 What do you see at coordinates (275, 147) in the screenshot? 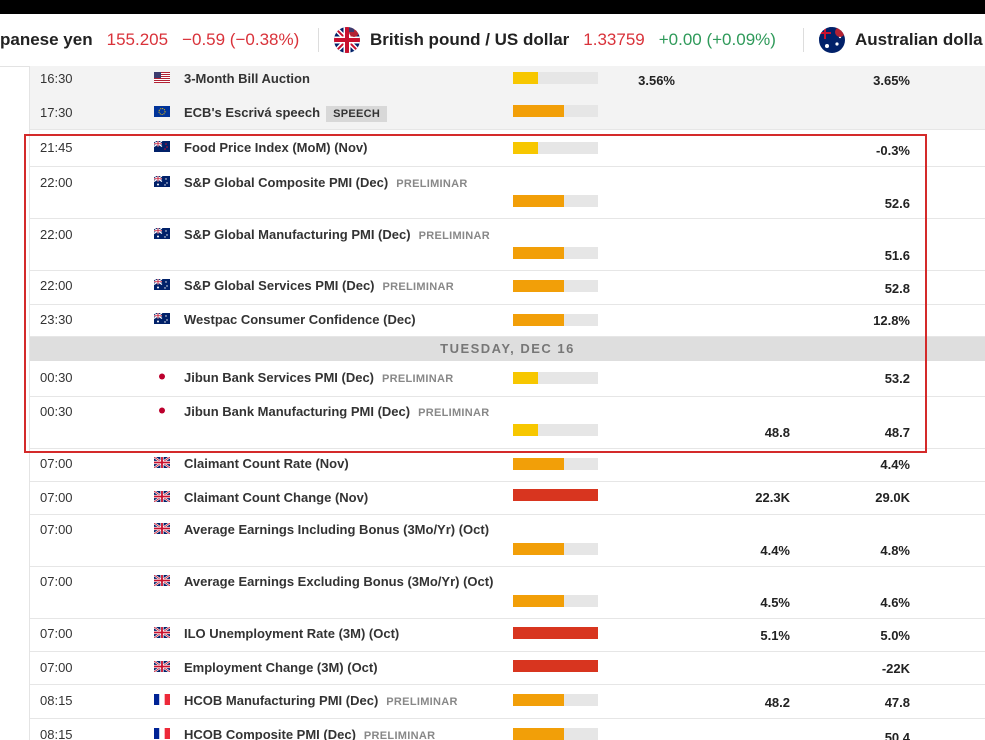
I see `event-title: Food Price Index (MoM) (Nov)` at bounding box center [275, 147].